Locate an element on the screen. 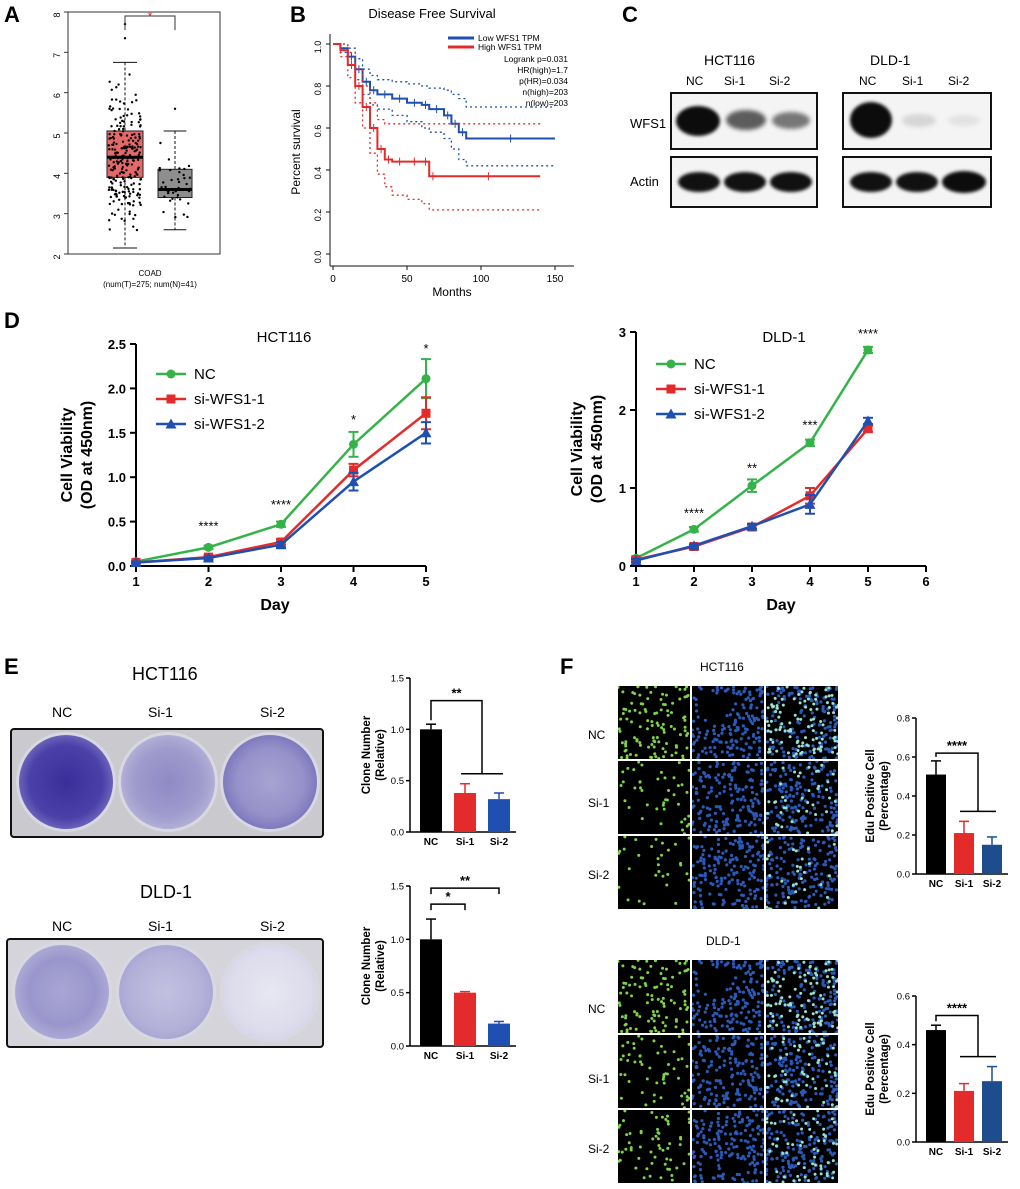  wb-dld1-lane-si2: Si-2 is located at coordinates (959, 81).